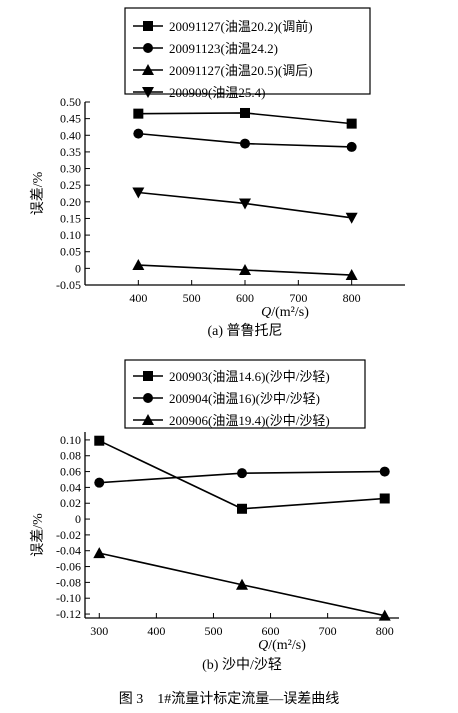 The height and width of the screenshot is (713, 458). I want to click on legend-item: 200903(油温14.6)(沙中/沙轻), so click(231, 376).